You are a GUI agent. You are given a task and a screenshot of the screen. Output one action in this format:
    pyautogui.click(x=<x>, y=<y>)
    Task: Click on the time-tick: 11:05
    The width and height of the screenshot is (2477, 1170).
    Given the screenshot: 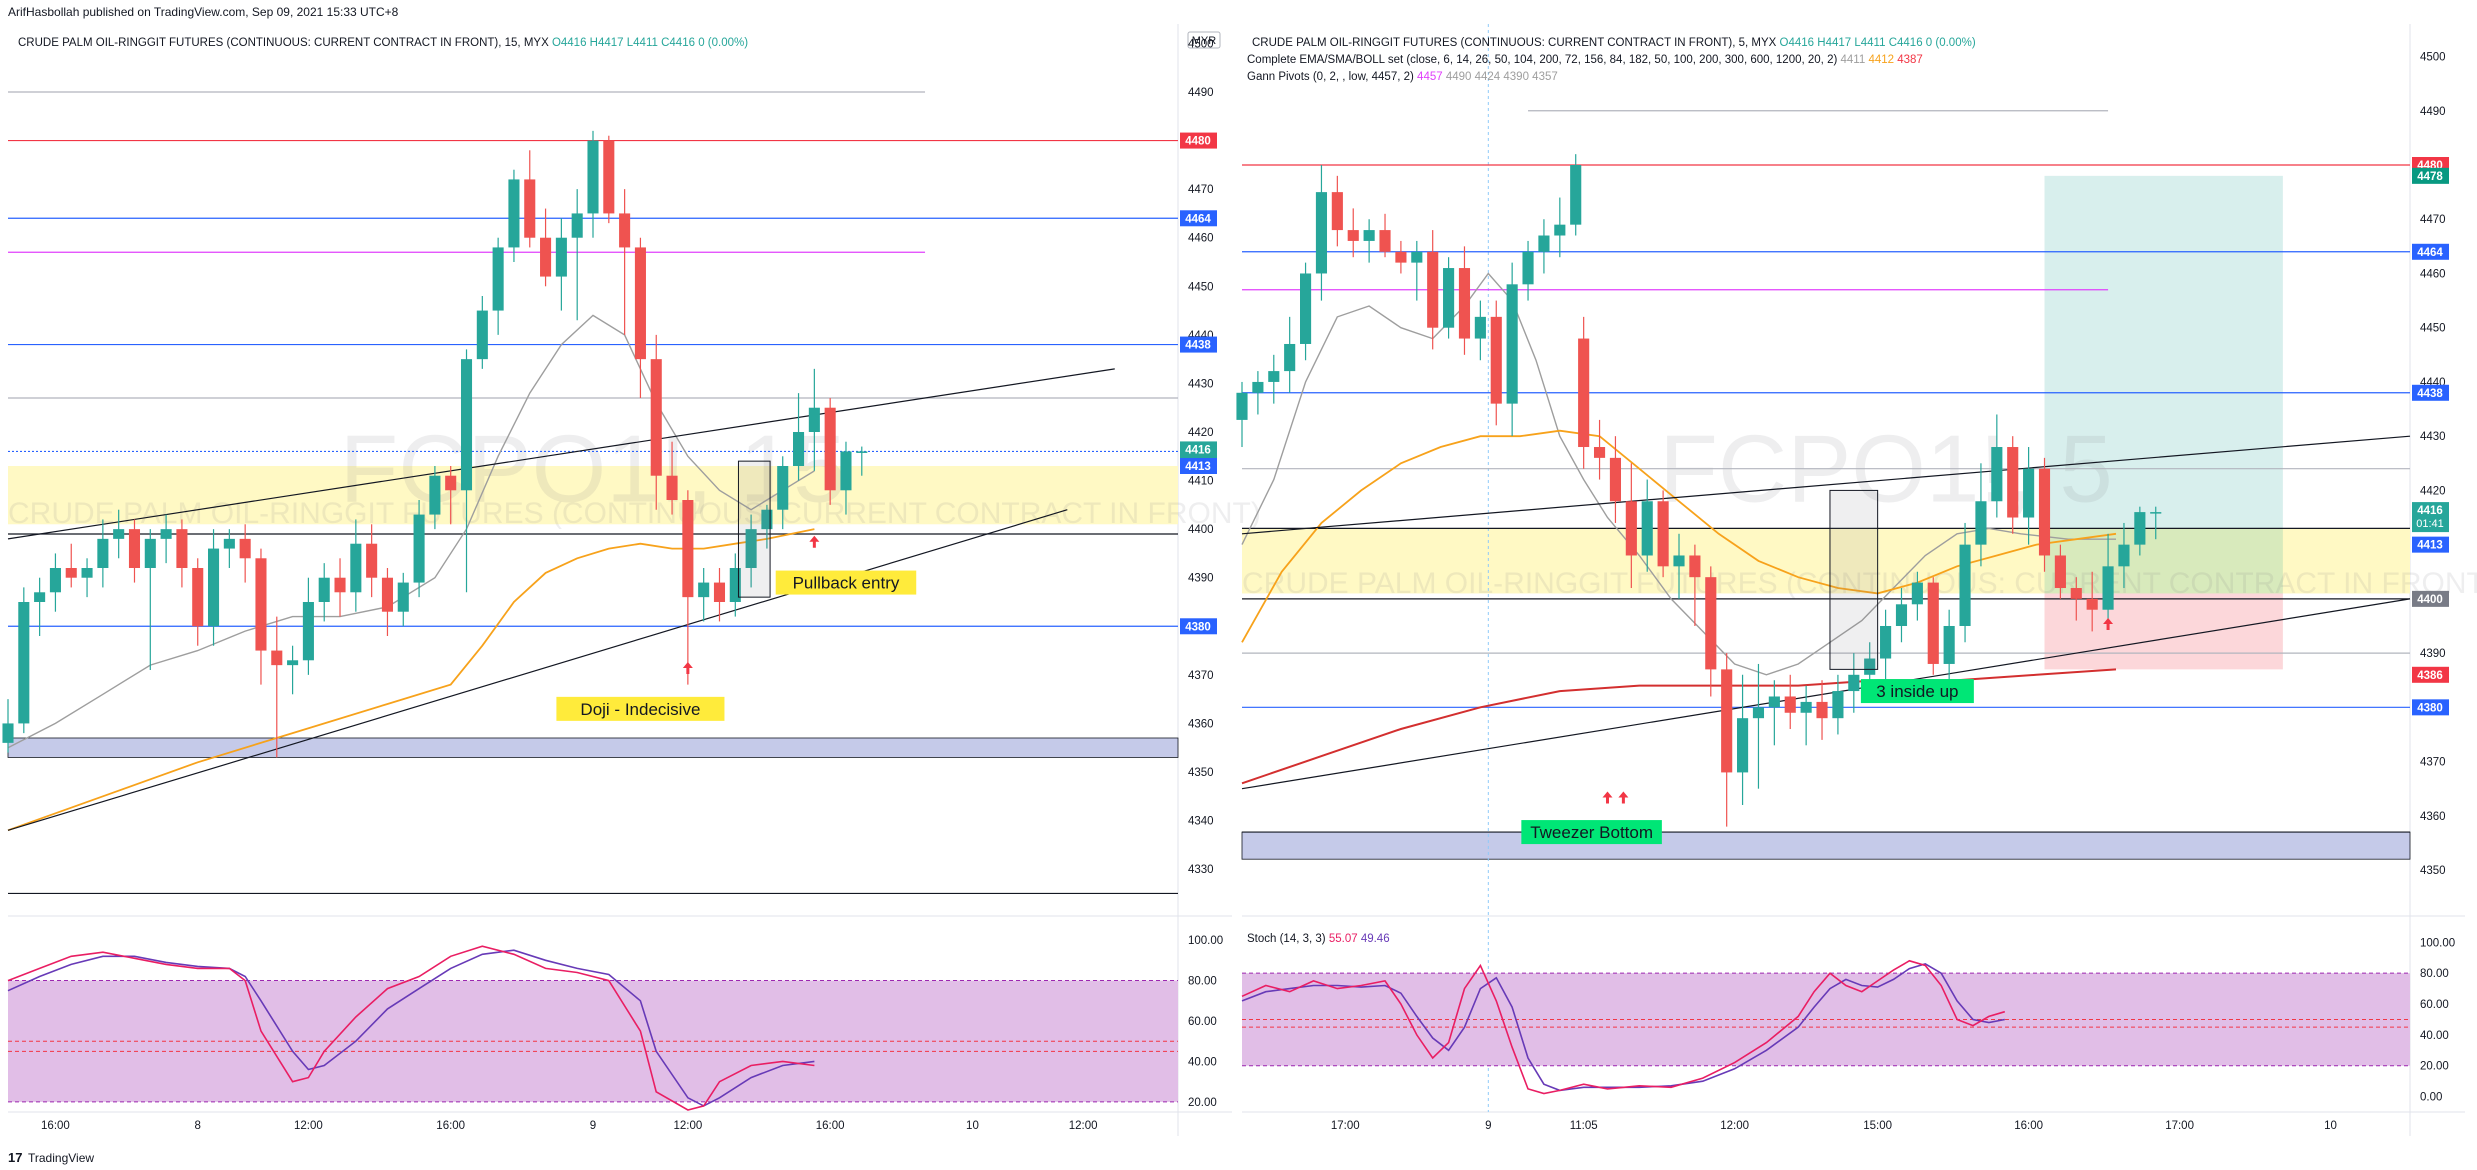 What is the action you would take?
    pyautogui.click(x=1584, y=1126)
    